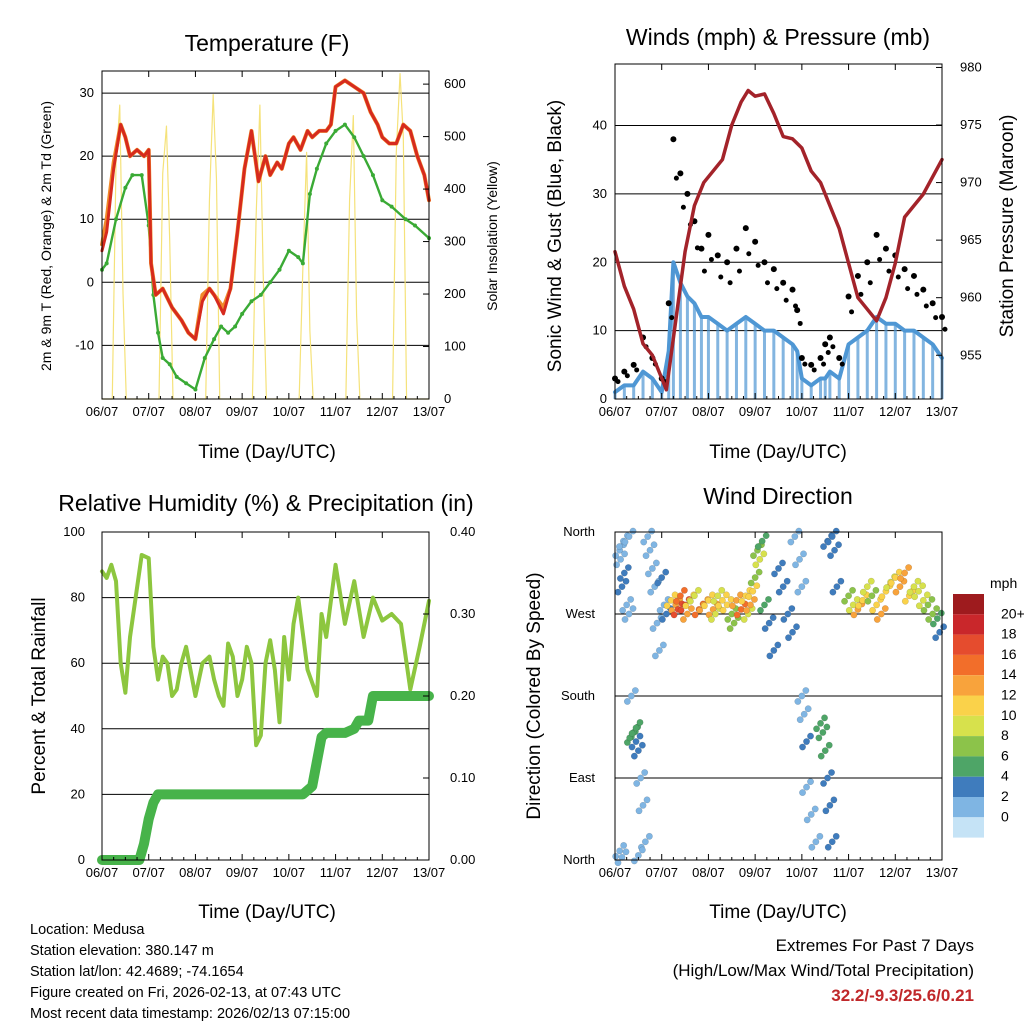  What do you see at coordinates (455, 188) in the screenshot?
I see `y2-tick-label: 400` at bounding box center [455, 188].